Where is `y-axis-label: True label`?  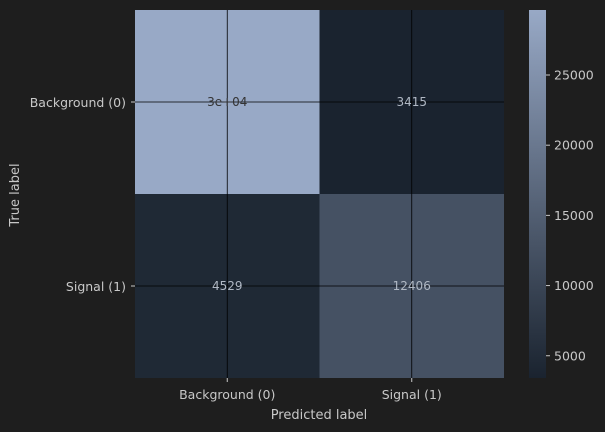 y-axis-label: True label is located at coordinates (15, 195).